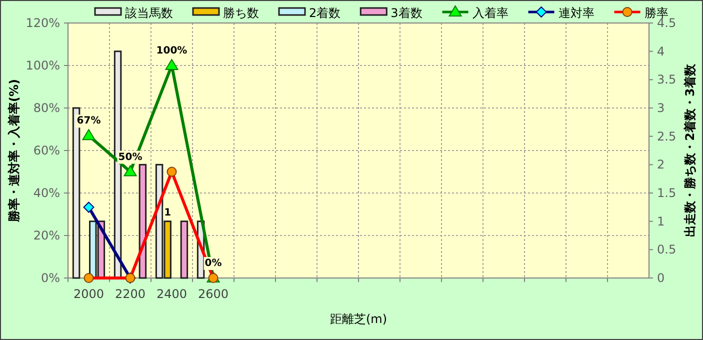  I want to click on y2-tick-label: 0.5, so click(666, 249).